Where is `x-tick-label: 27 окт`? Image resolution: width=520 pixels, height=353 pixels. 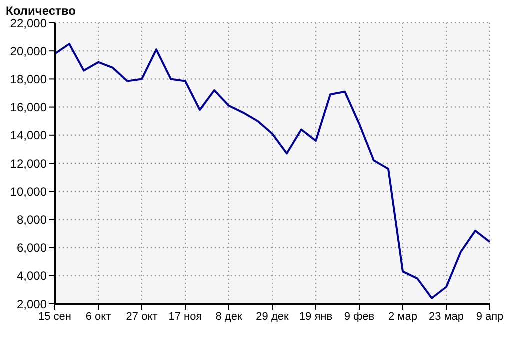
x-tick-label: 27 окт is located at coordinates (142, 316).